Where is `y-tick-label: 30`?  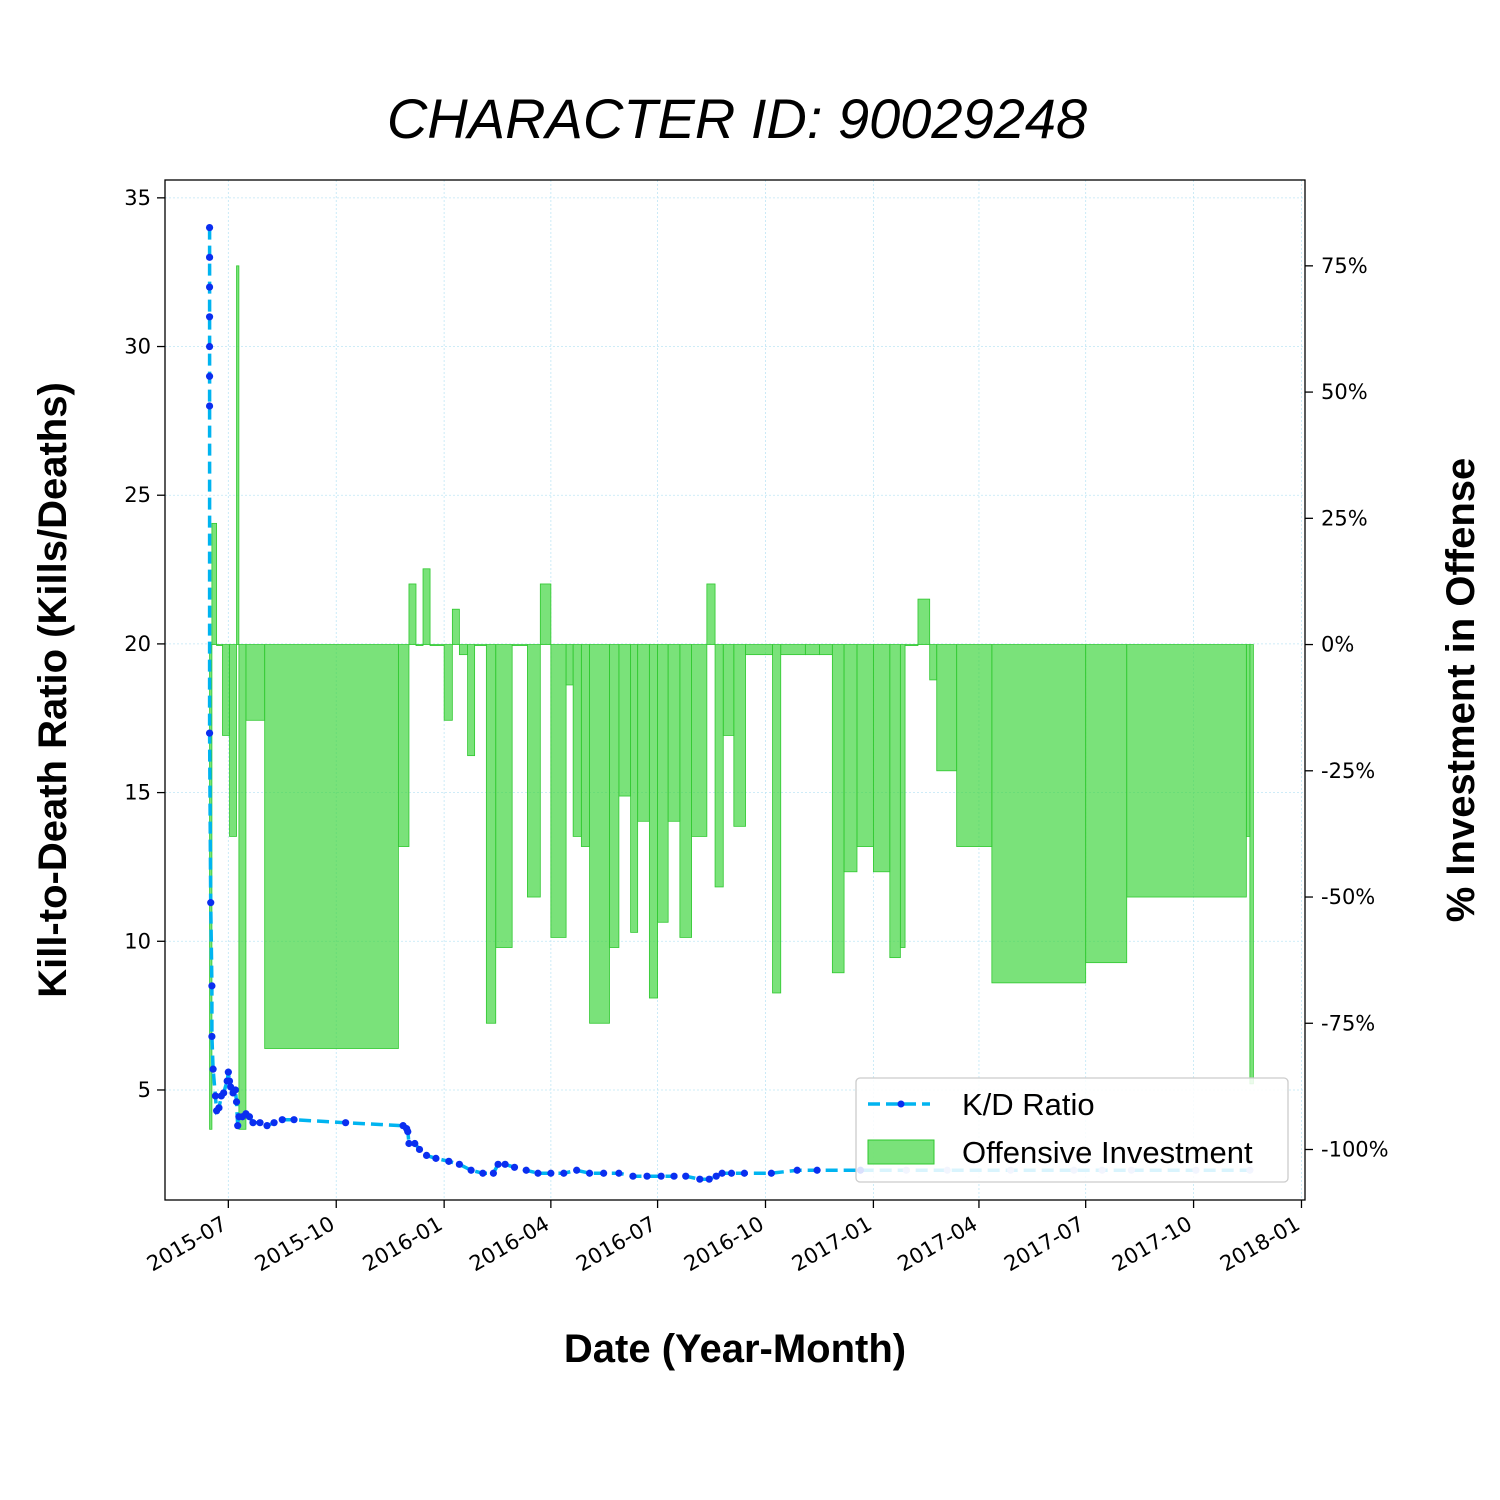 y-tick-label: 30 is located at coordinates (137, 347).